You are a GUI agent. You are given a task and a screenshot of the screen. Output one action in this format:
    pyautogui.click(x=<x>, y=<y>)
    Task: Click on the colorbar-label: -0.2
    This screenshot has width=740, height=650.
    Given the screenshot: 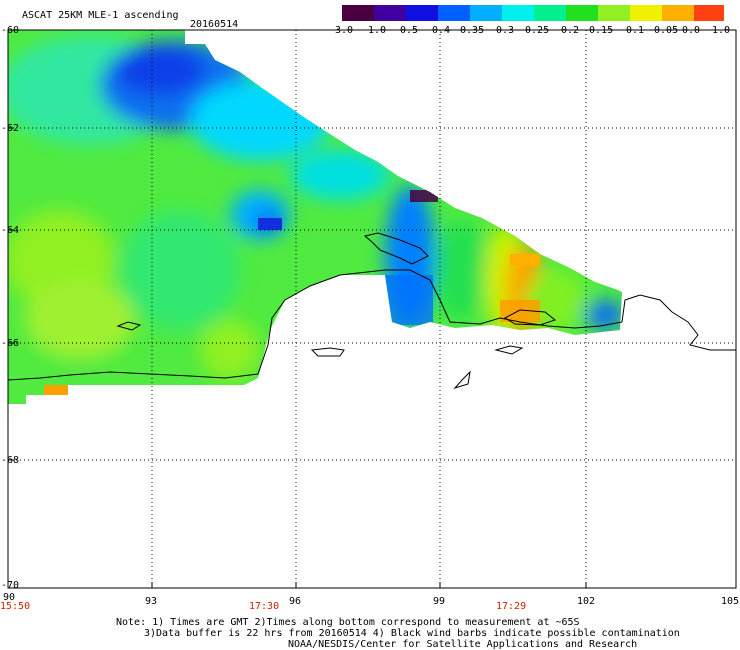 What is the action you would take?
    pyautogui.click(x=567, y=30)
    